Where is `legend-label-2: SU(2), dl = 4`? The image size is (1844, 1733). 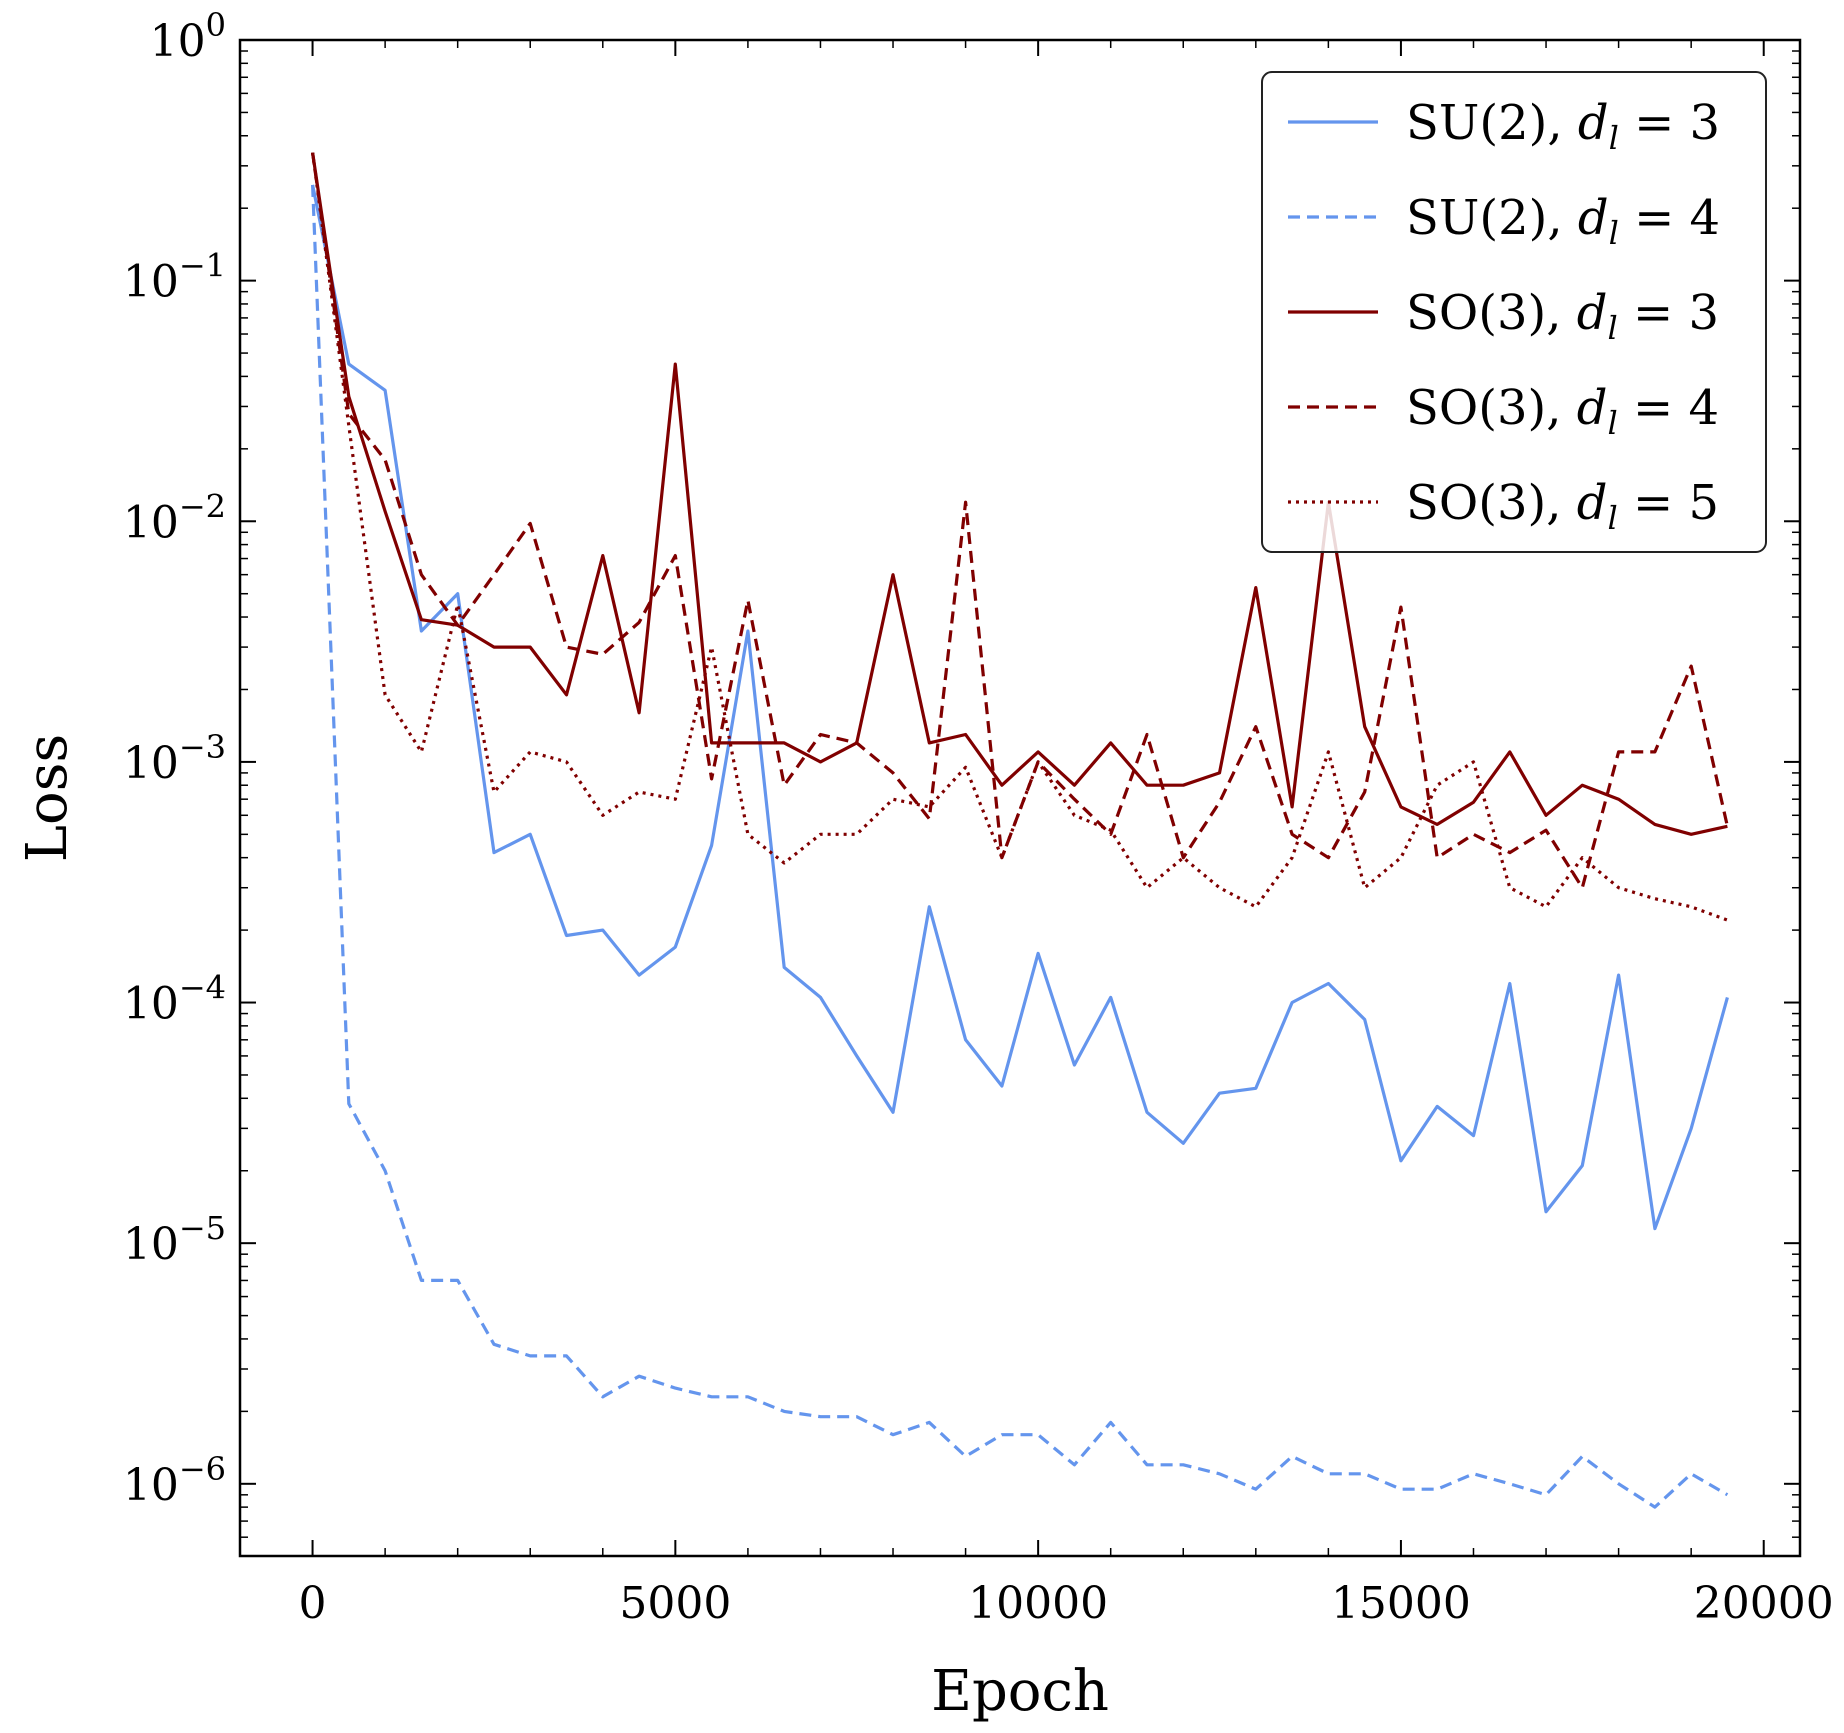
legend-label-2: SU(2), dl = 4 is located at coordinates (1563, 221).